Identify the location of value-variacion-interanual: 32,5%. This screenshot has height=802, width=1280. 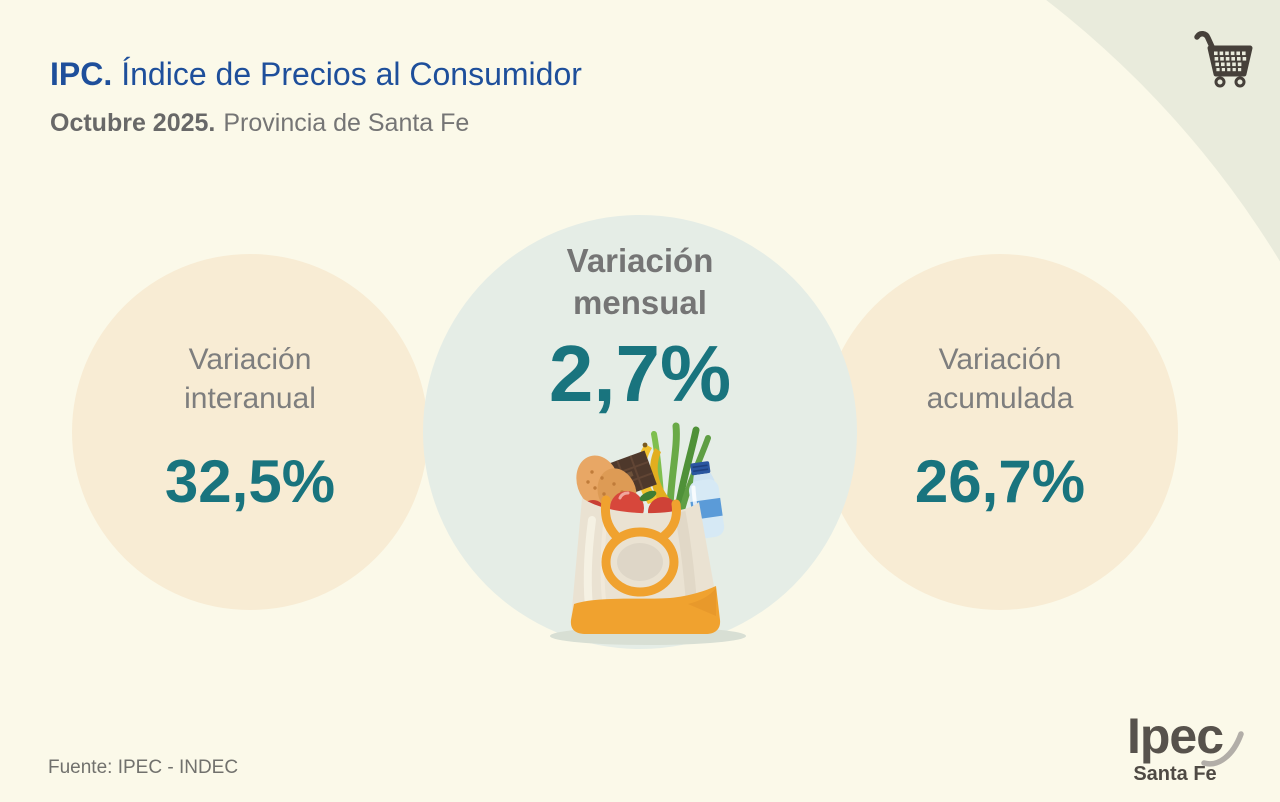
(250, 481).